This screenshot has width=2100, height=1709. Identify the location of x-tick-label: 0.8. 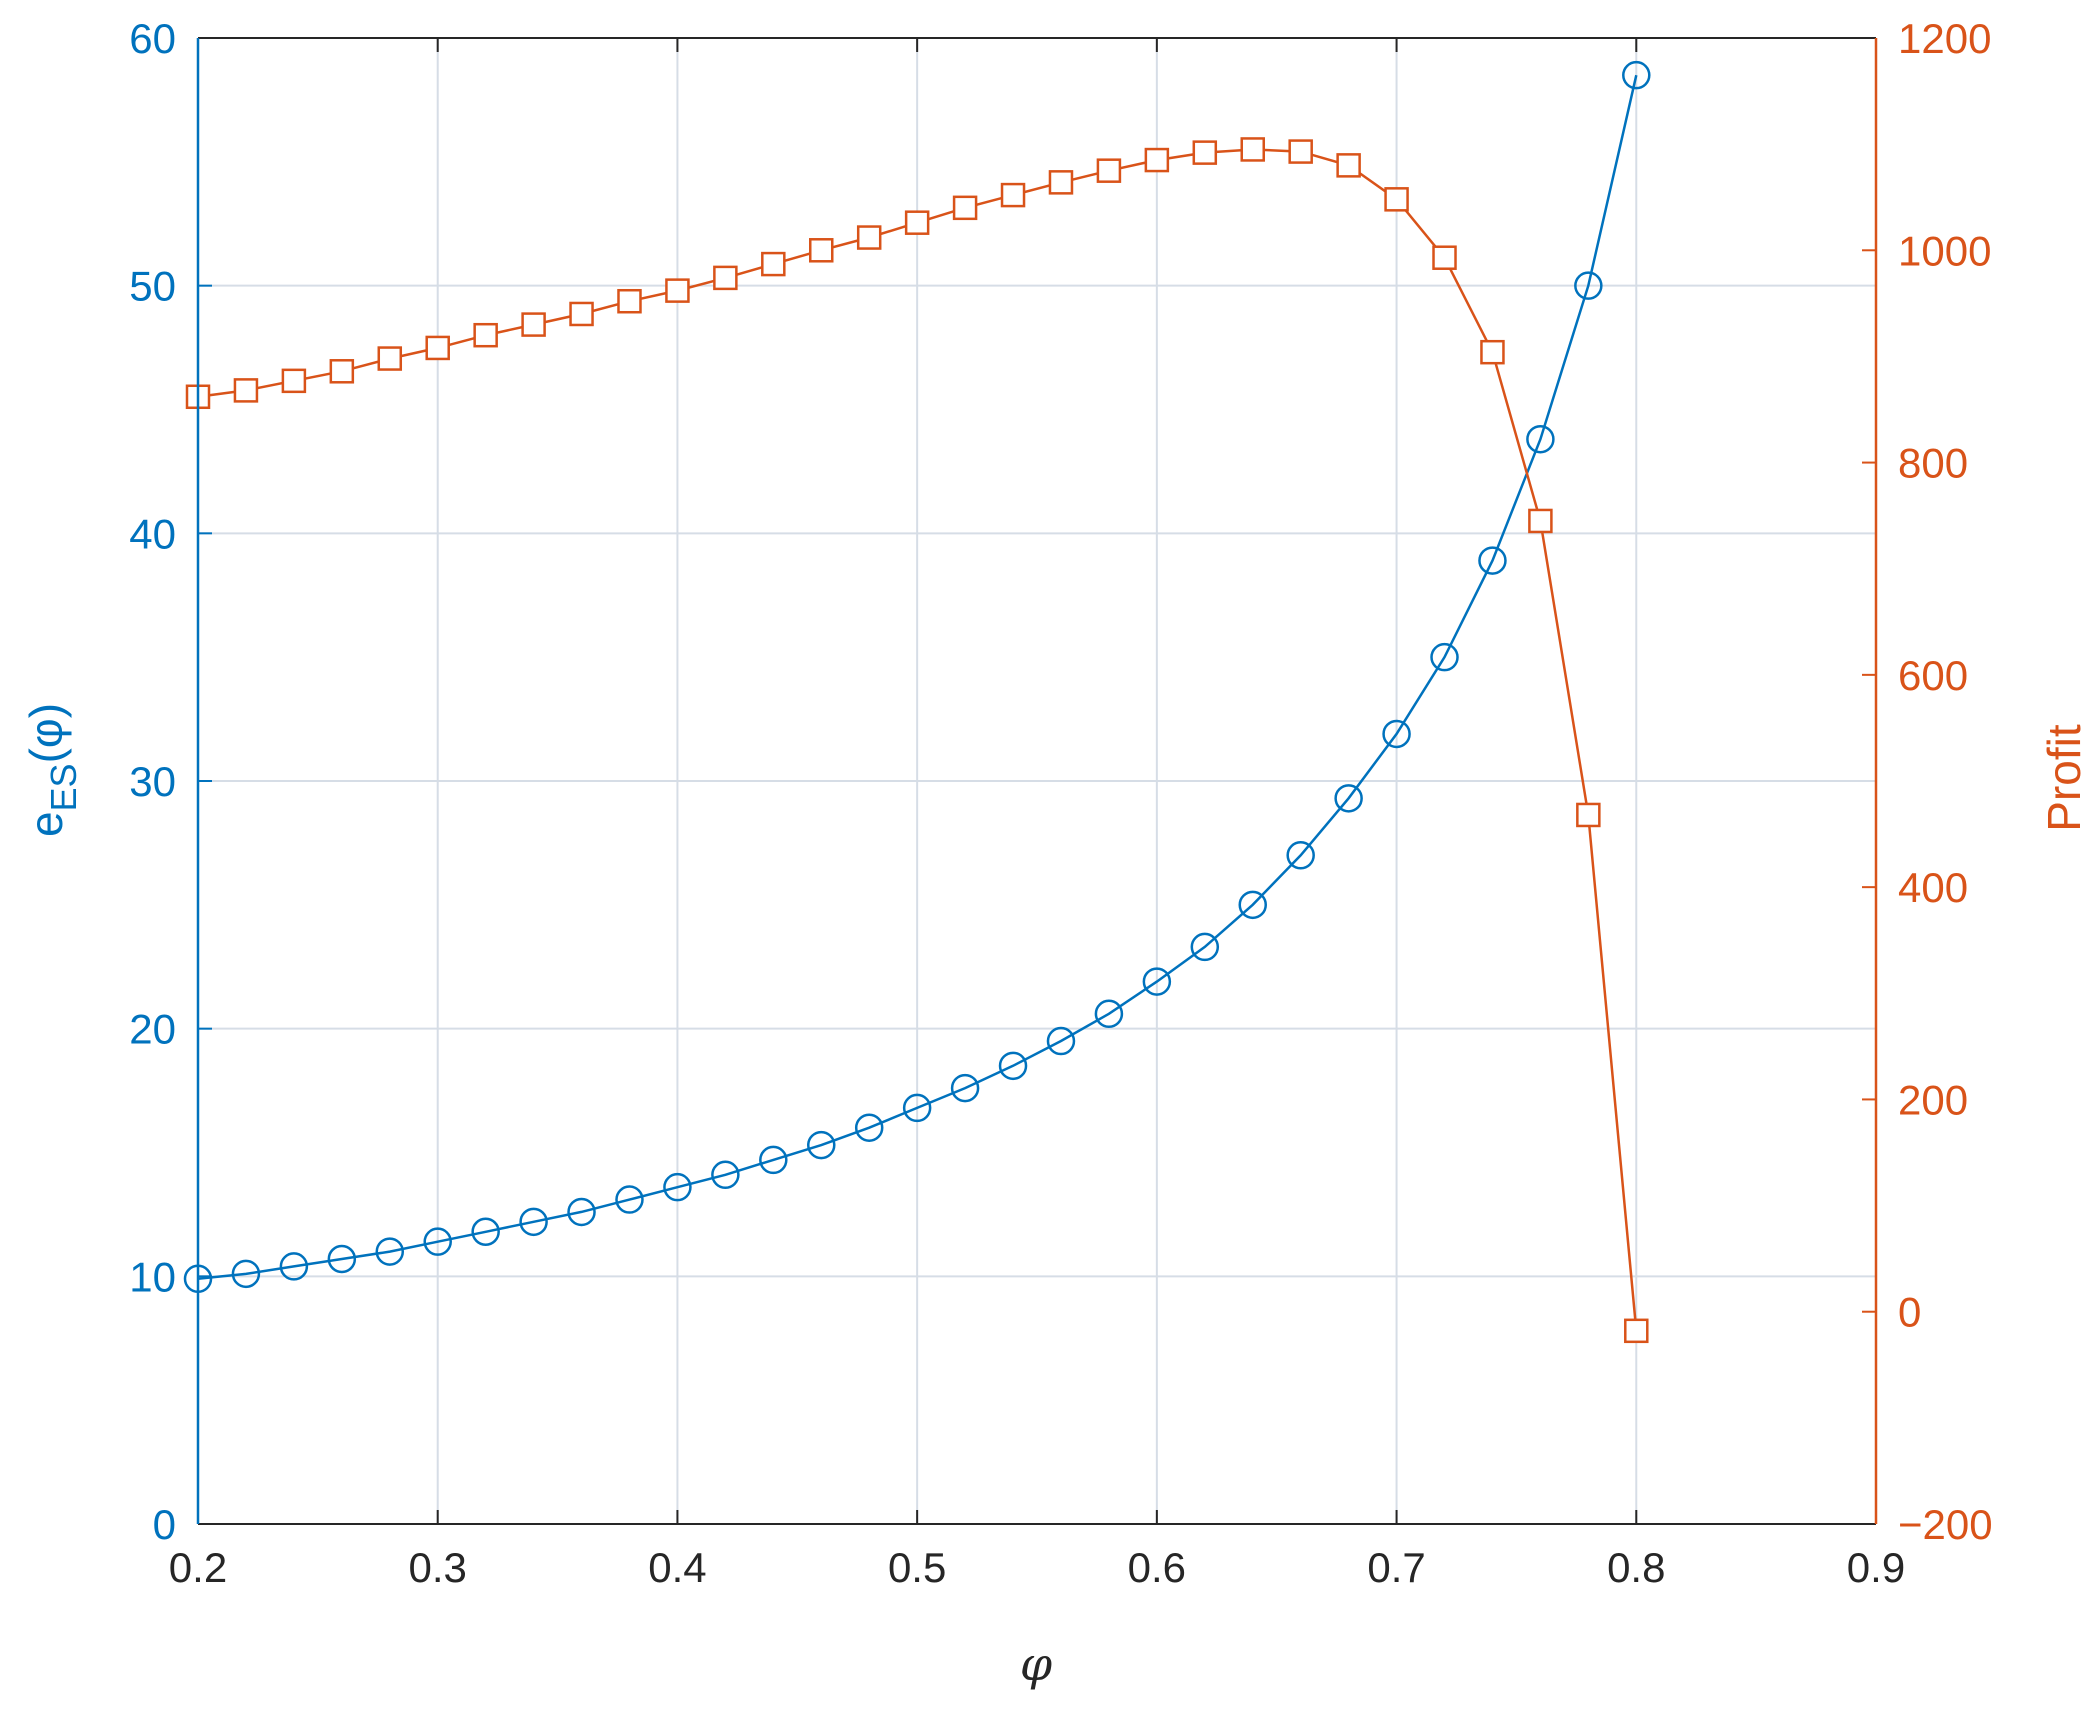
(1636, 1567).